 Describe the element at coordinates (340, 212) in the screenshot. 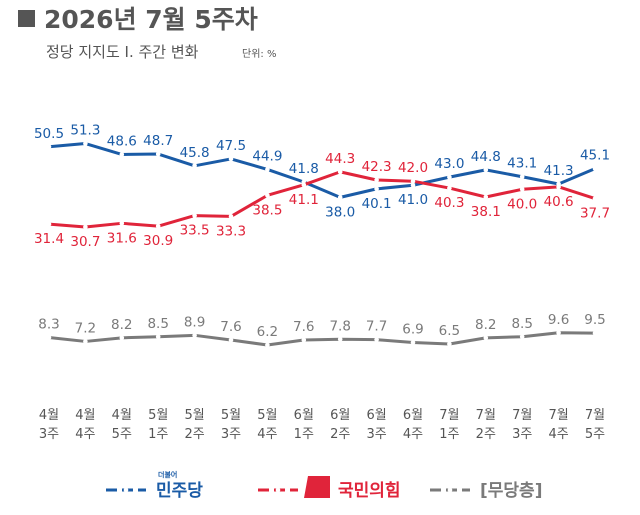

I see `data-label: 38.0` at that location.